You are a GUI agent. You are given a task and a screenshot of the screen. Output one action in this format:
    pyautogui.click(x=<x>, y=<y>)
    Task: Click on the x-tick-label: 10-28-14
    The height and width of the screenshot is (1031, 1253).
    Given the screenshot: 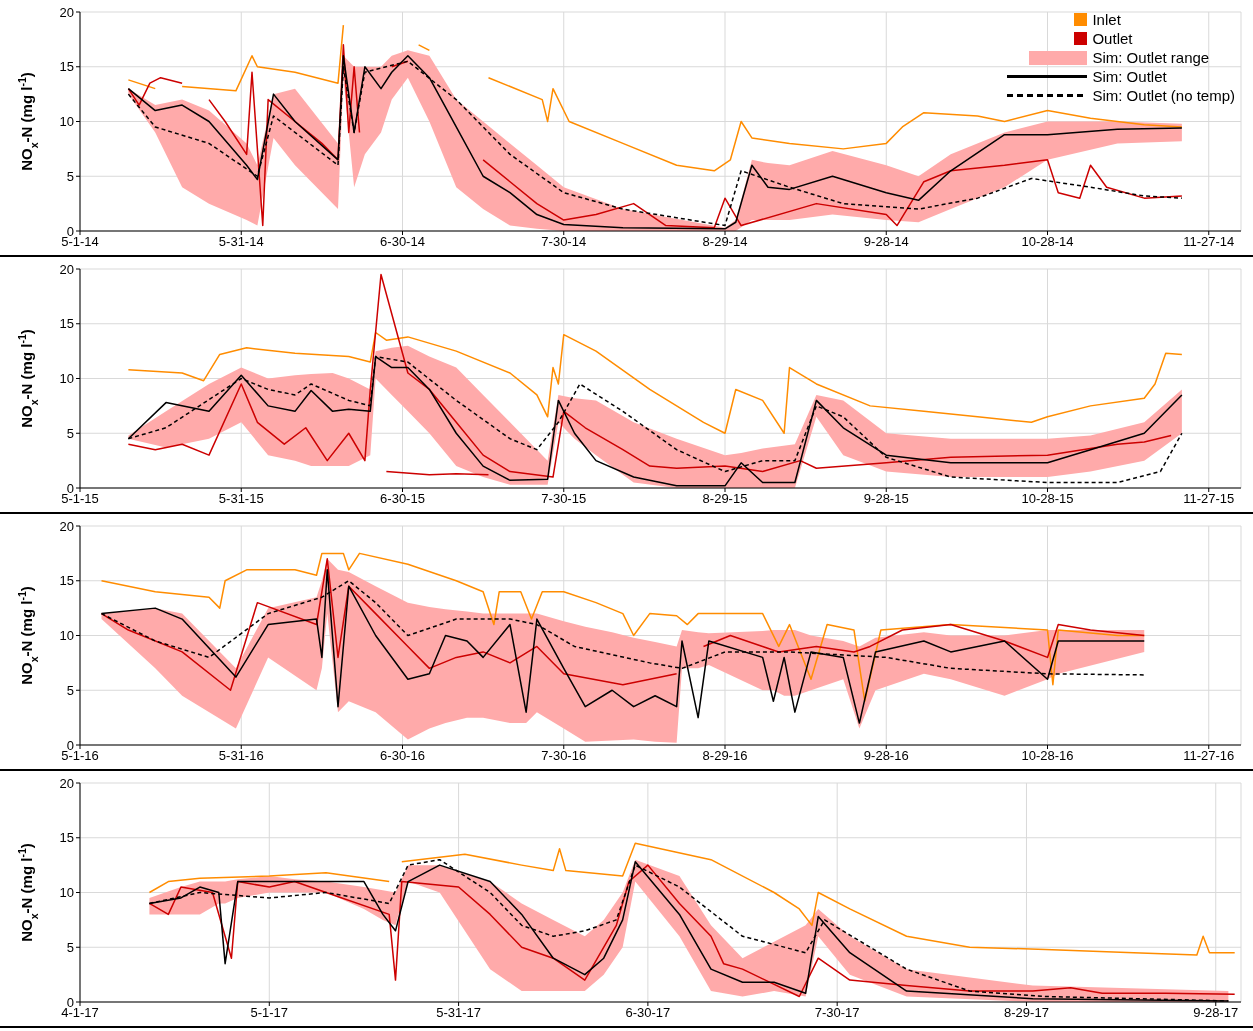 What is the action you would take?
    pyautogui.click(x=1047, y=242)
    